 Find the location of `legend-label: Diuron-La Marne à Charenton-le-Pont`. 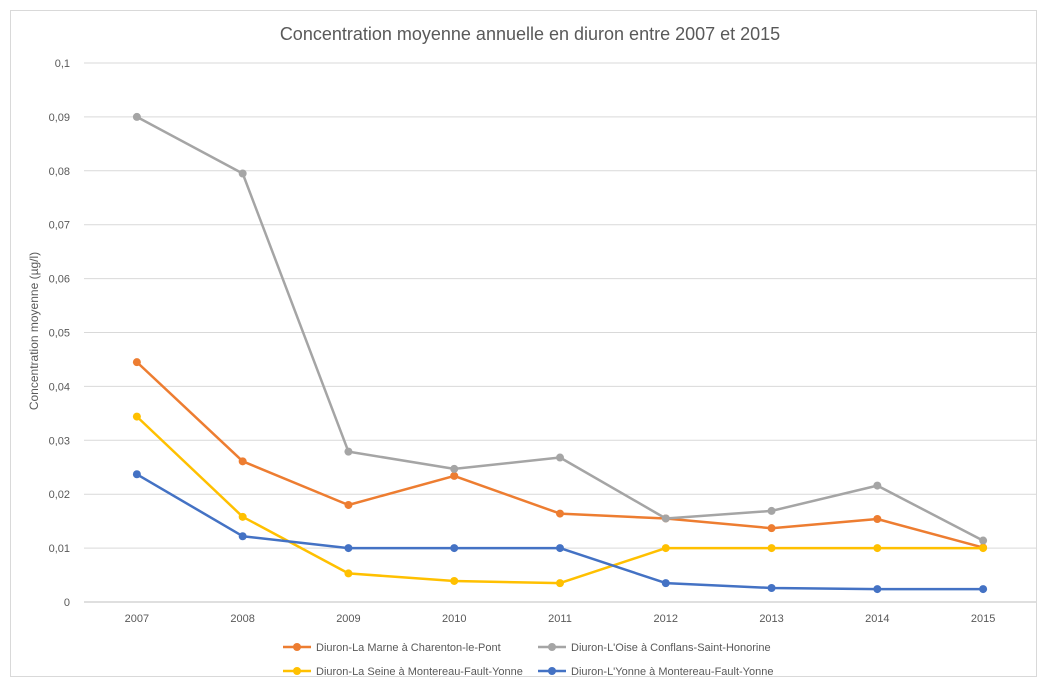

legend-label: Diuron-La Marne à Charenton-le-Pont is located at coordinates (408, 648).